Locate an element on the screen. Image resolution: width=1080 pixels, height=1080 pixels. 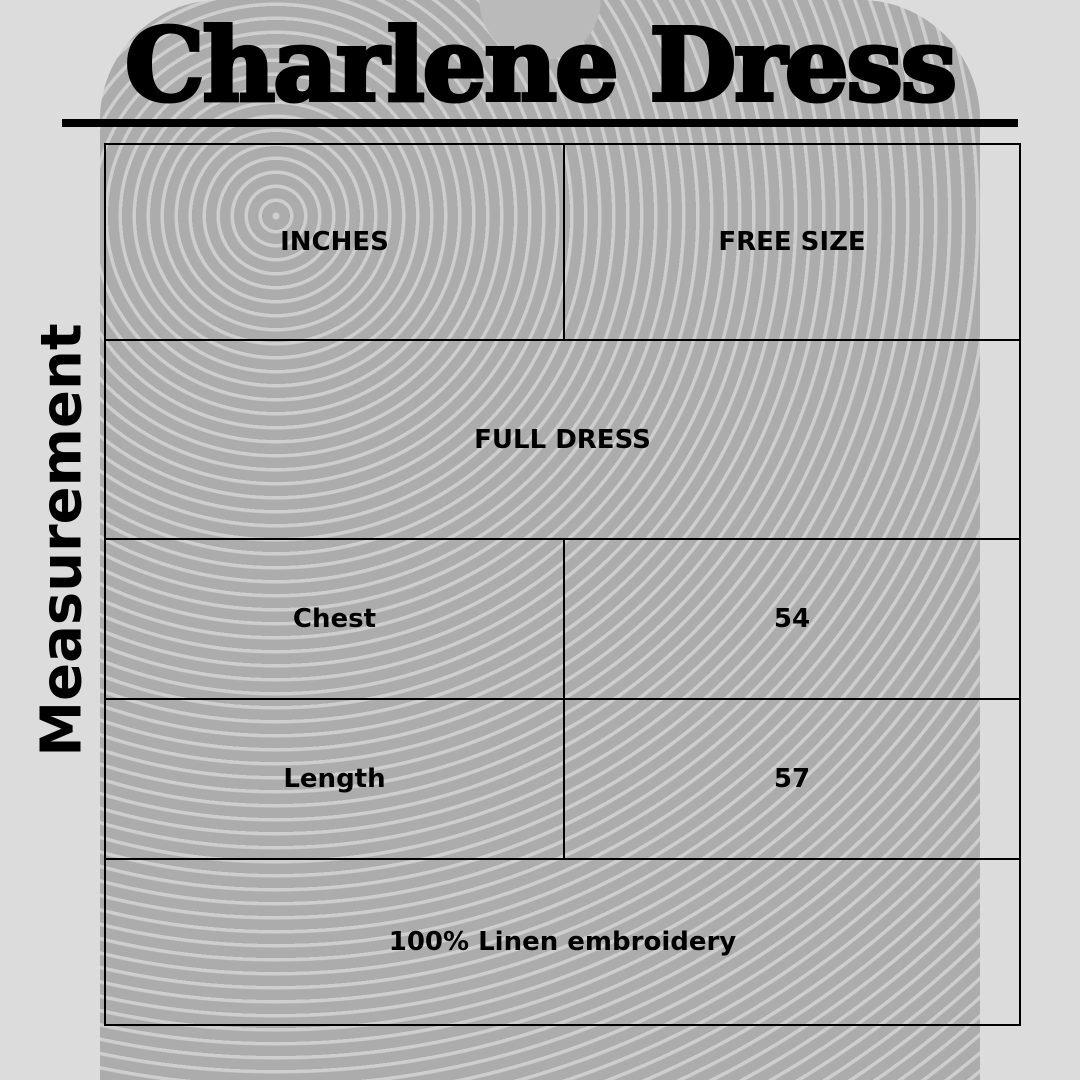
header-cell: INCHES is located at coordinates (334, 242).